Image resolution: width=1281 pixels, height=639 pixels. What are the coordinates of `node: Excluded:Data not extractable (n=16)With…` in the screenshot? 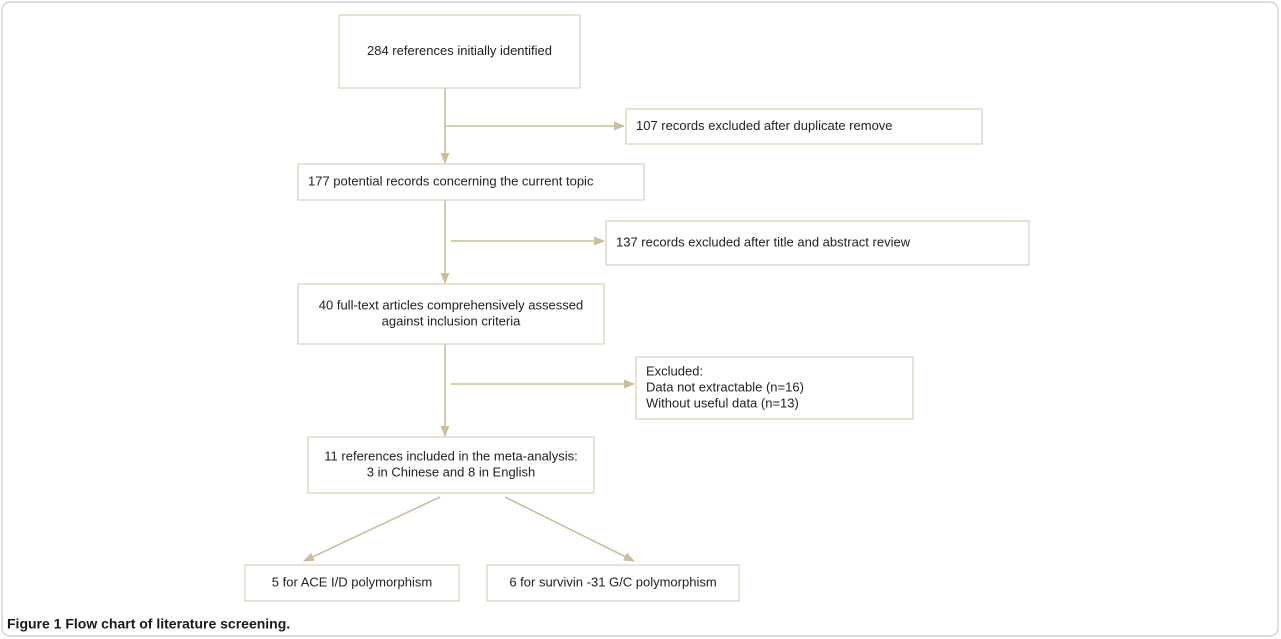 It's located at (774, 388).